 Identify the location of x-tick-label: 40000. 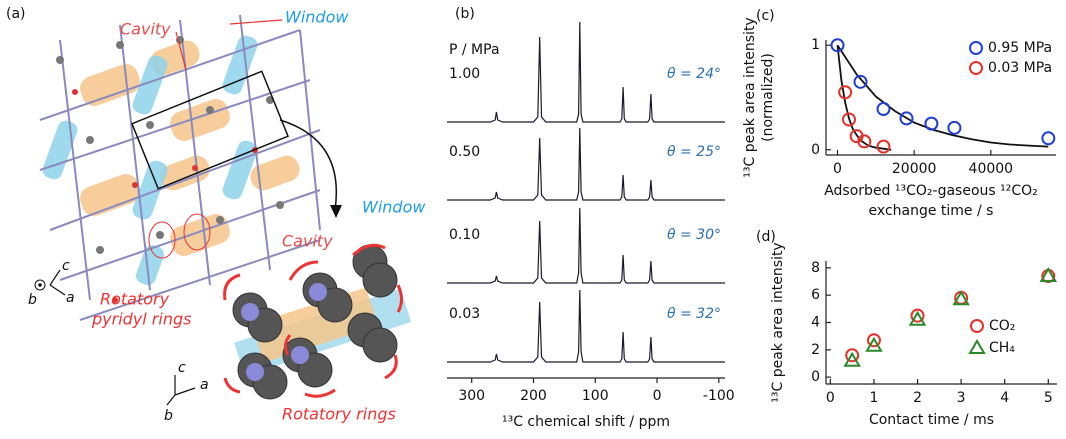
(991, 169).